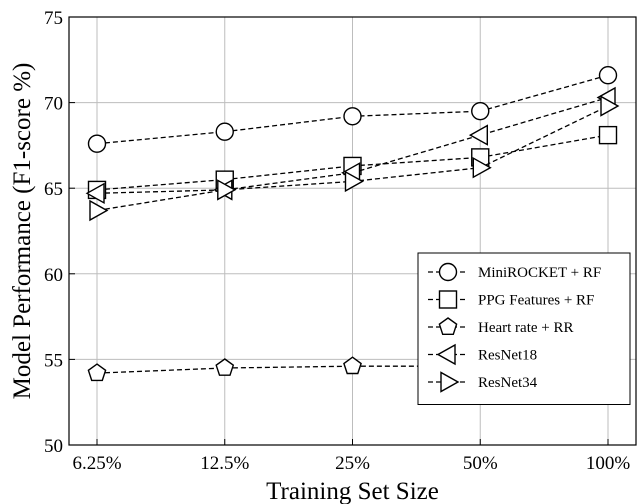  I want to click on legend-item: PPG Features + RF, so click(511, 299).